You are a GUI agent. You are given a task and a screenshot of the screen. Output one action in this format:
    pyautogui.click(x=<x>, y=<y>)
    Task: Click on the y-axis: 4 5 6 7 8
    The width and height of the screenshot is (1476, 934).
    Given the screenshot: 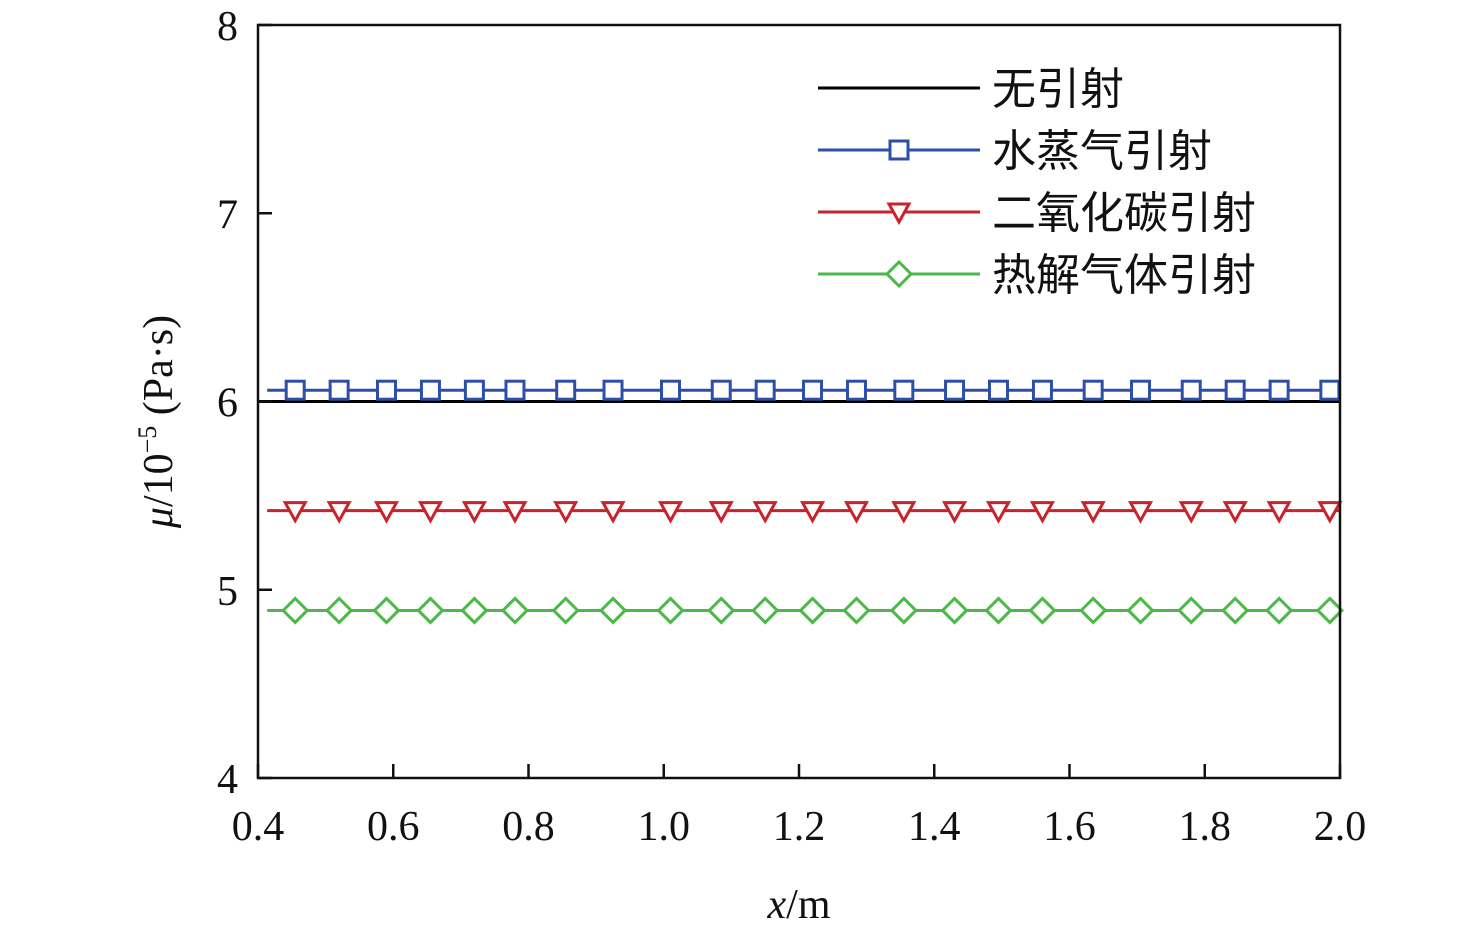 What is the action you would take?
    pyautogui.click(x=244, y=403)
    